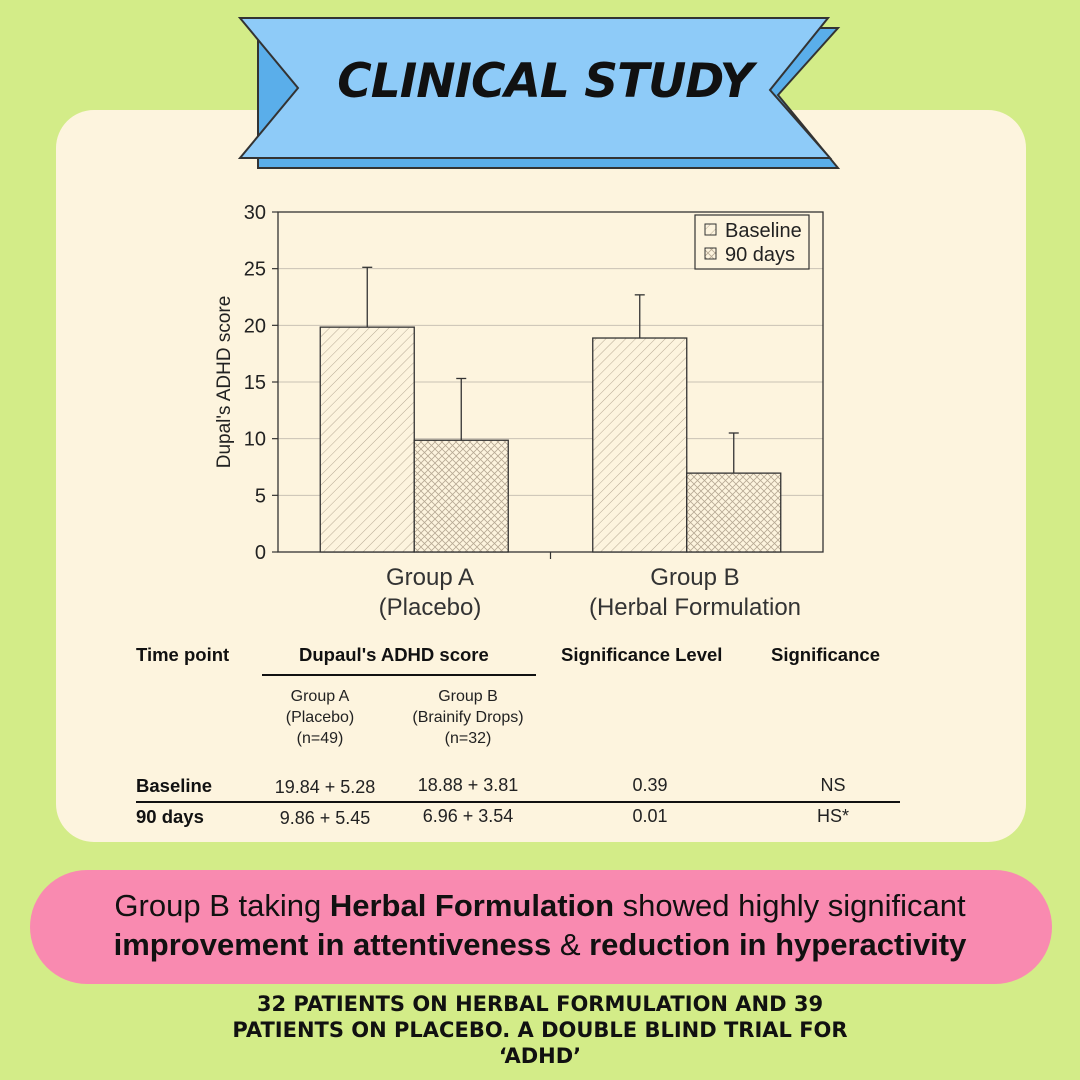 This screenshot has height=1080, width=1080. I want to click on callout-text-2a: improvement in attentiveness, so click(332, 944).